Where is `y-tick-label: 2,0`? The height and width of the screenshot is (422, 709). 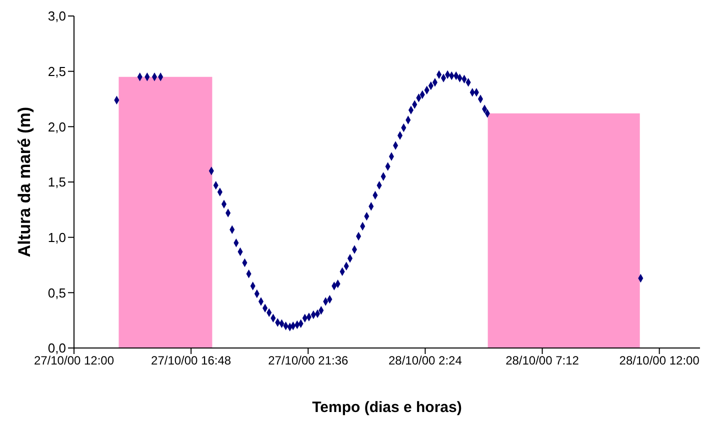 y-tick-label: 2,0 is located at coordinates (57, 126).